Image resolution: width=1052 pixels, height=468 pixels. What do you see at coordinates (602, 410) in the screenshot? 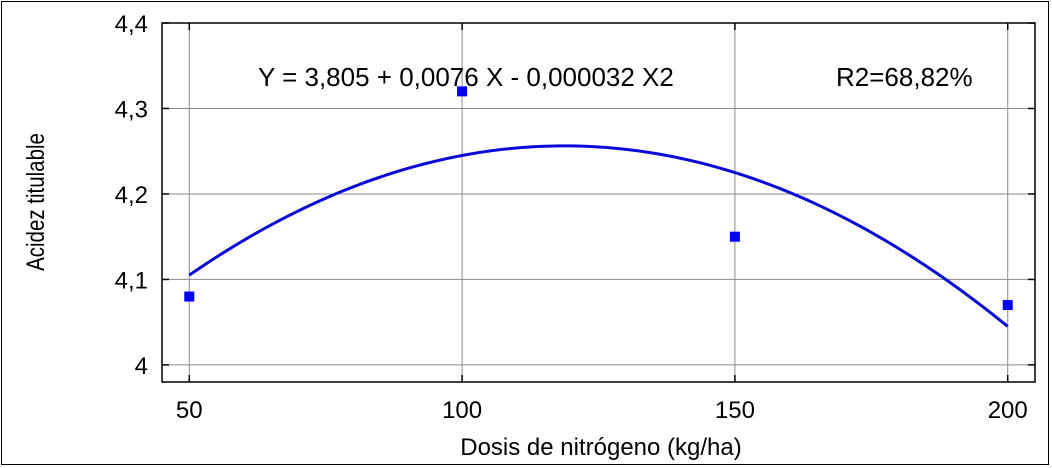
I see `x-axis-tick-labels: 50 100 150 200` at bounding box center [602, 410].